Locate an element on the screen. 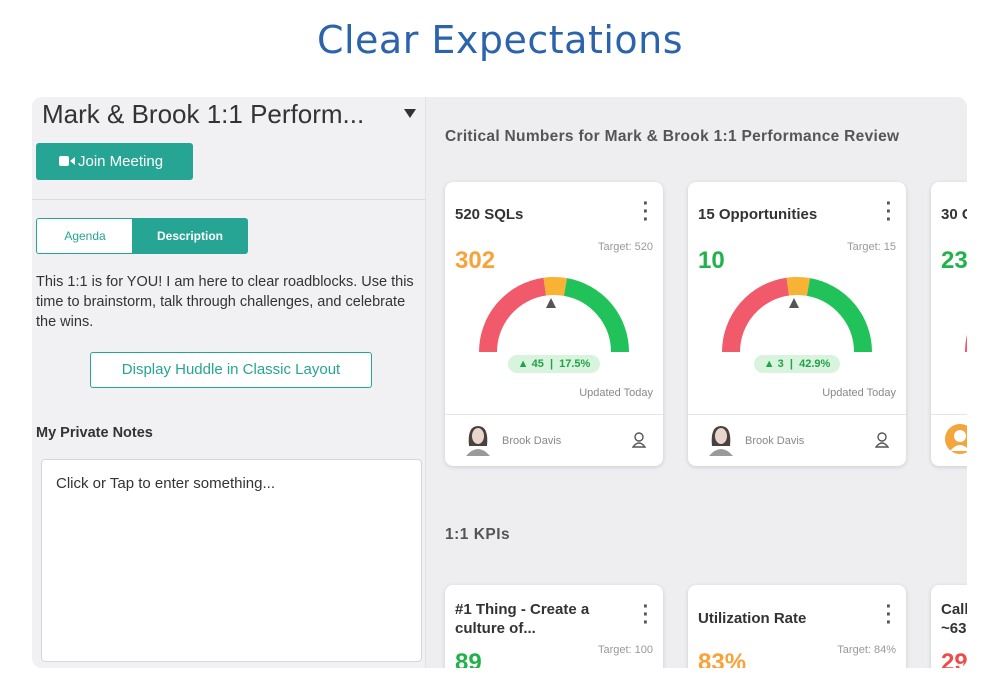  card-value: 89 is located at coordinates (468, 658).